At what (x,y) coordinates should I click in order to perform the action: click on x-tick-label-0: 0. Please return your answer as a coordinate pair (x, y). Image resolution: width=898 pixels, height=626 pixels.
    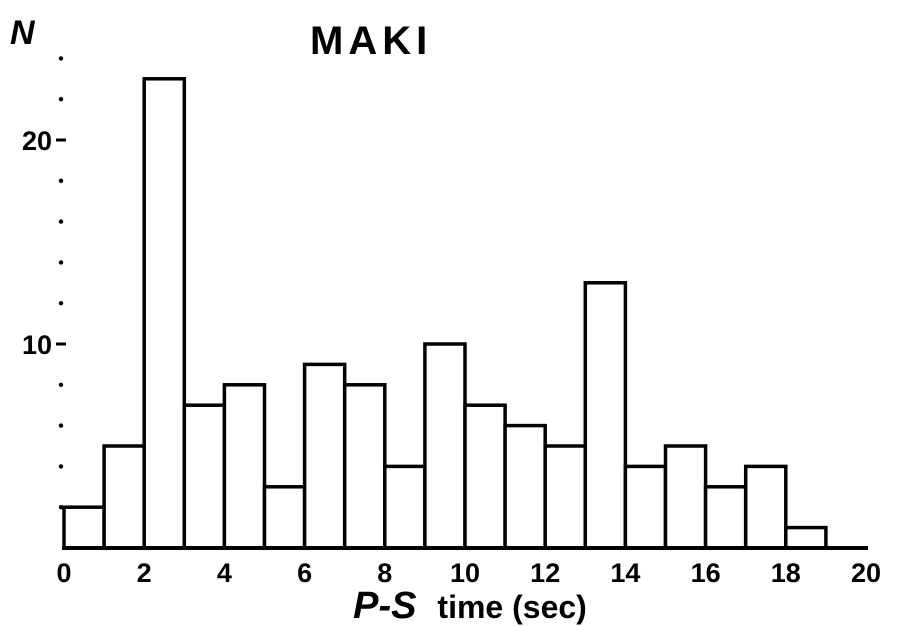
    Looking at the image, I should click on (63, 573).